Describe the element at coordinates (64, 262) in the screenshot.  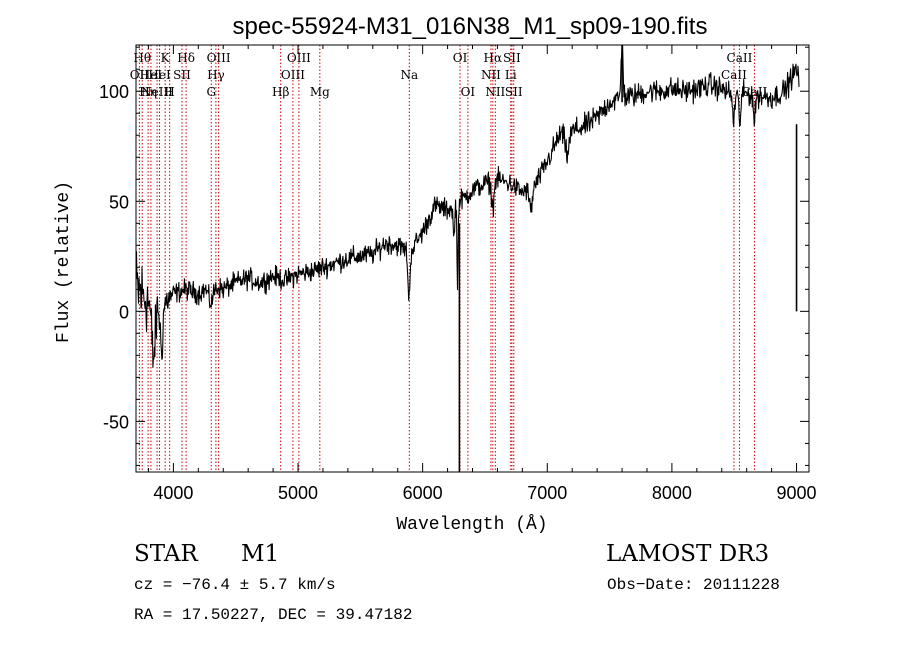
I see `y-axis-label: Flux (relative)` at that location.